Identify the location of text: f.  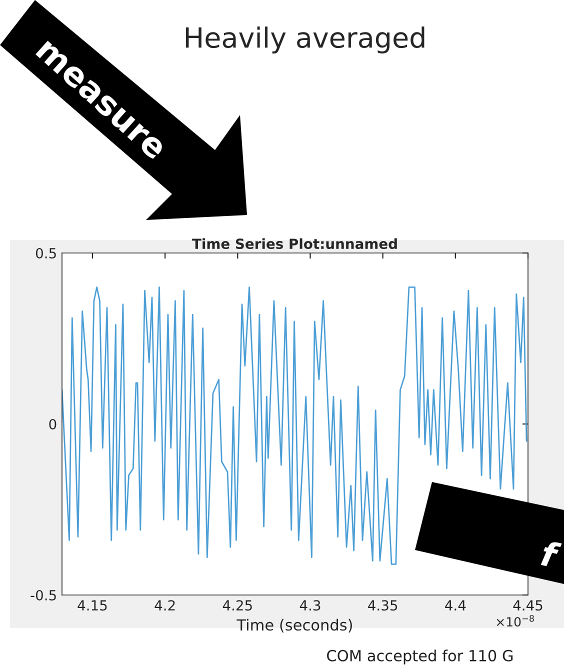
(551, 554).